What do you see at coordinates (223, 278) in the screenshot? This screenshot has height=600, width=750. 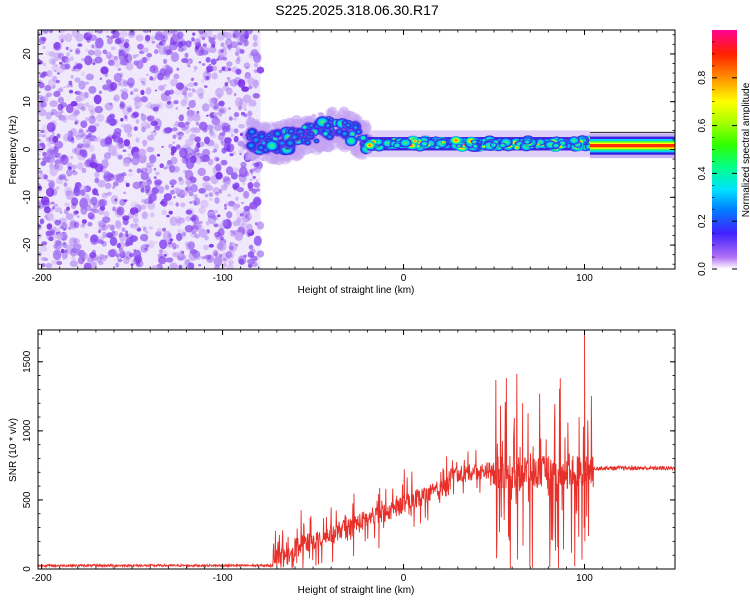 I see `x-tick-label: -100` at bounding box center [223, 278].